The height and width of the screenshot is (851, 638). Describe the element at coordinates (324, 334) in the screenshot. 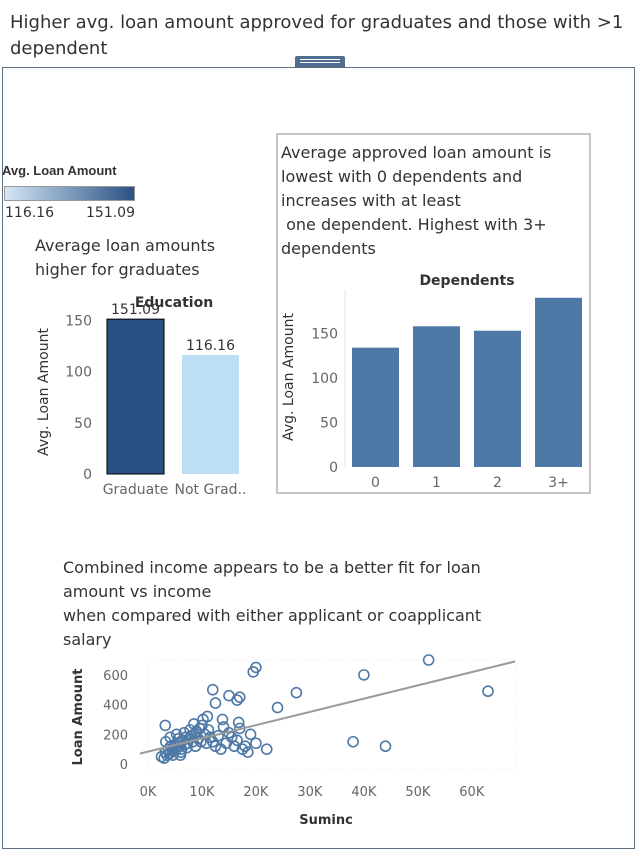

I see `dependents-y-tick-label: 150` at that location.